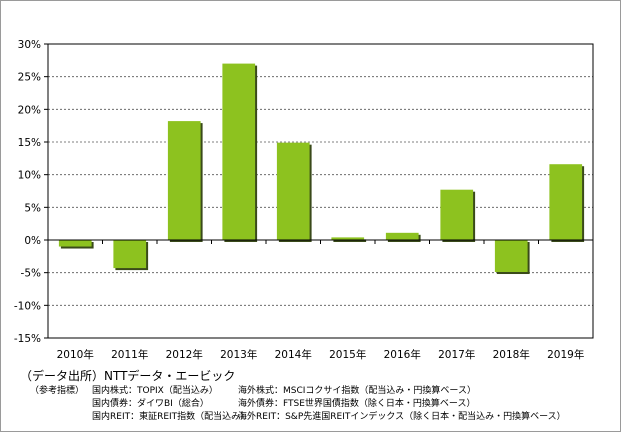  I want to click on y-tick-label: -5%, so click(31, 274).